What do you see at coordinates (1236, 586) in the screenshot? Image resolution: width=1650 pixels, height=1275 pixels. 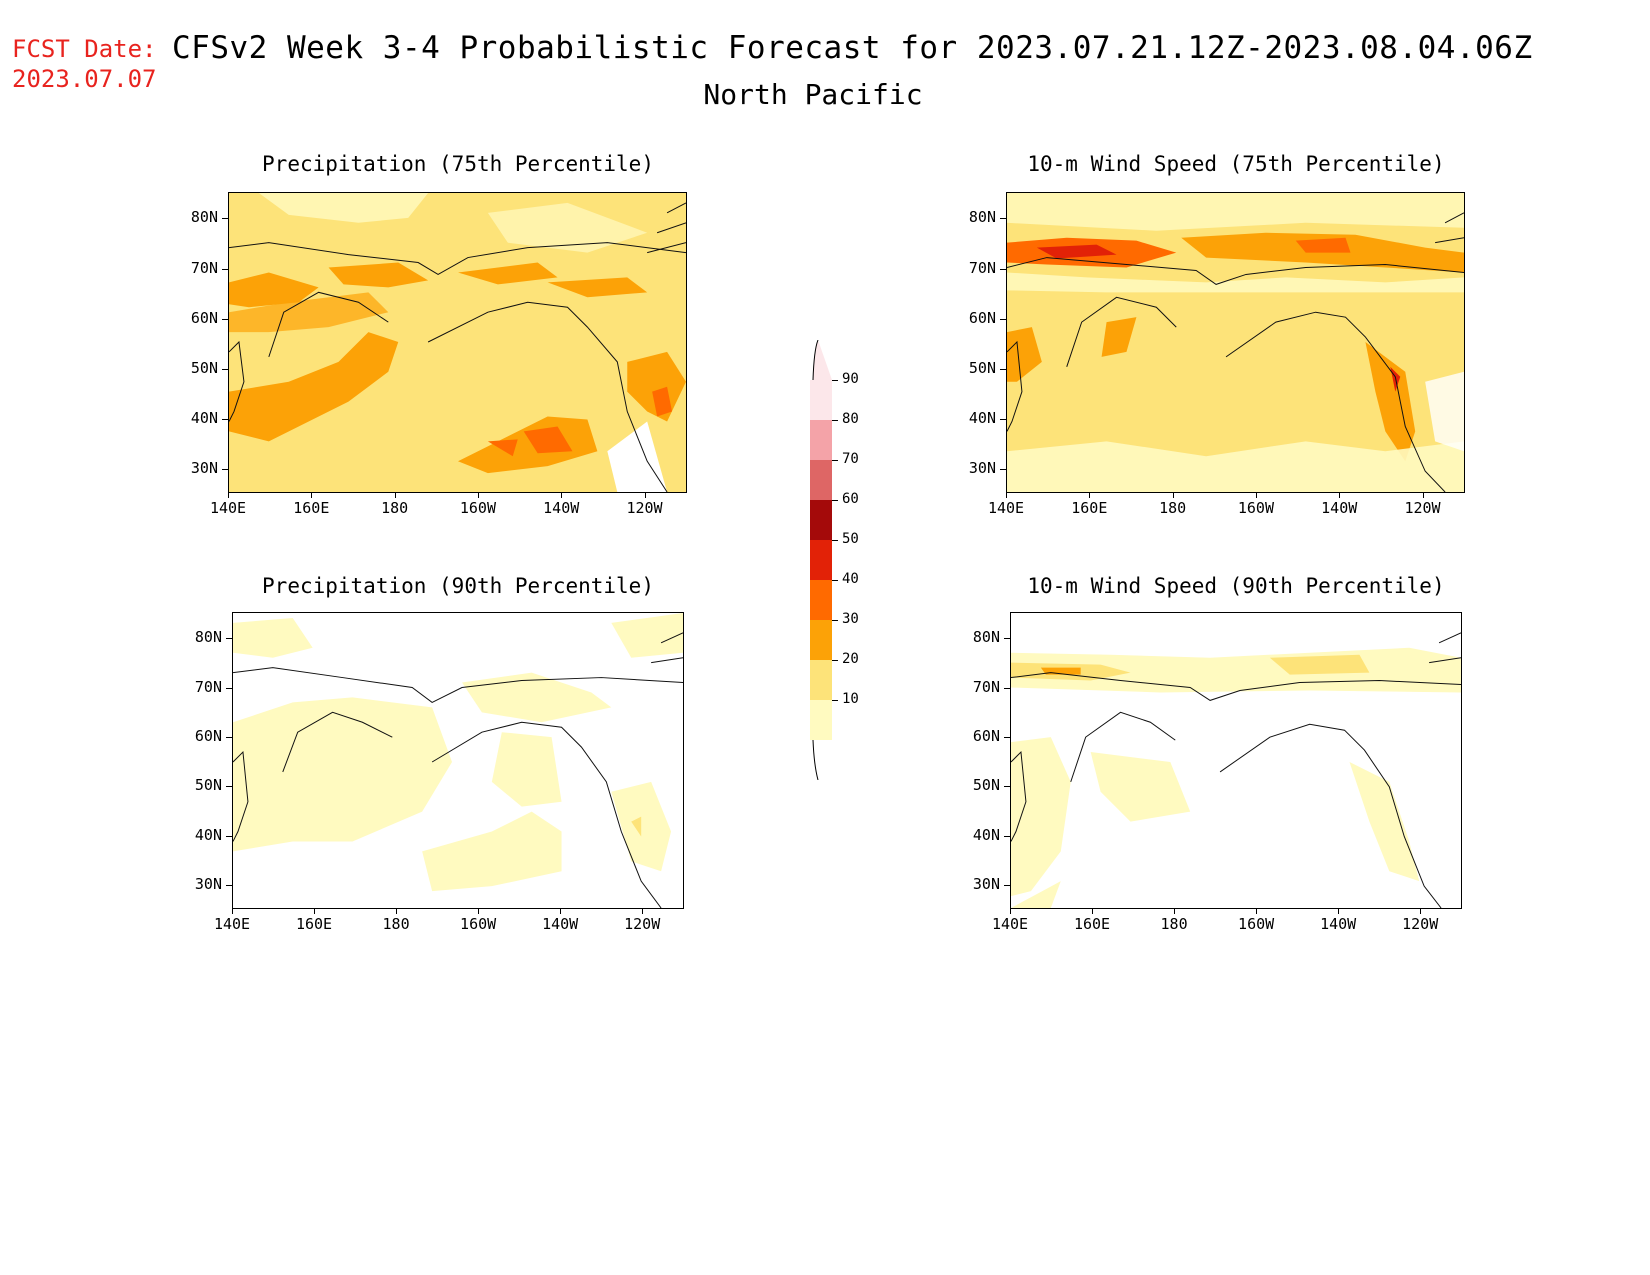 I see `panel-title-wind-90: 10-m Wind Speed (90th Percentile)` at bounding box center [1236, 586].